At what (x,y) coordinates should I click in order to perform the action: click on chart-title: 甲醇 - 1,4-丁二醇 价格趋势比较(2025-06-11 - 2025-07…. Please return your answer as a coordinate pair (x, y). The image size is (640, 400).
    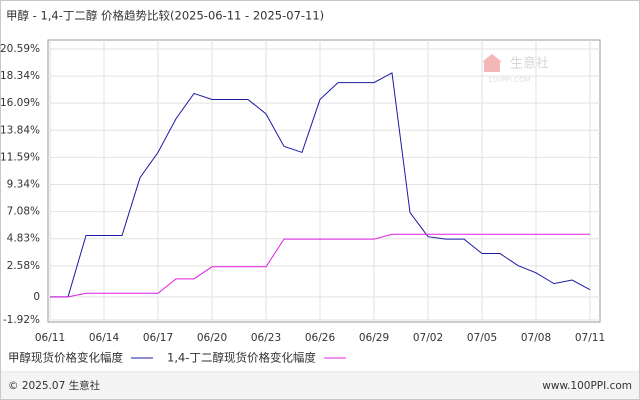
    Looking at the image, I should click on (165, 16).